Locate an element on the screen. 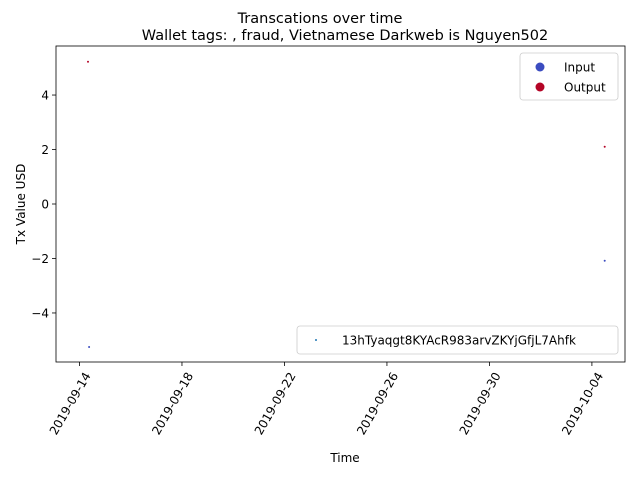 This screenshot has width=640, height=480. y-axis-label: Tx Value USD is located at coordinates (21, 205).